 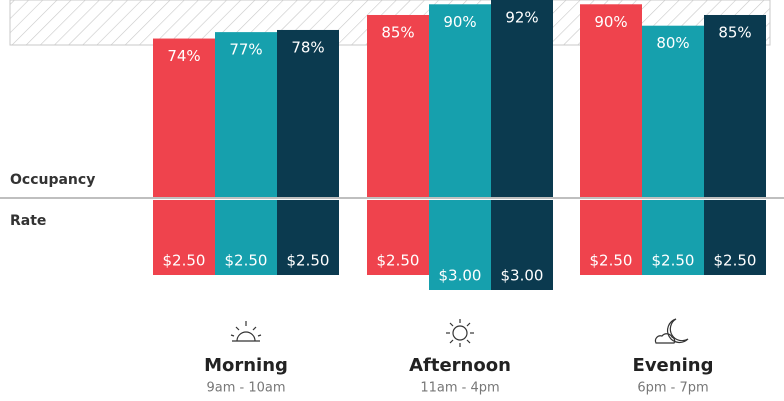 I want to click on category-label: Evening, so click(x=673, y=365).